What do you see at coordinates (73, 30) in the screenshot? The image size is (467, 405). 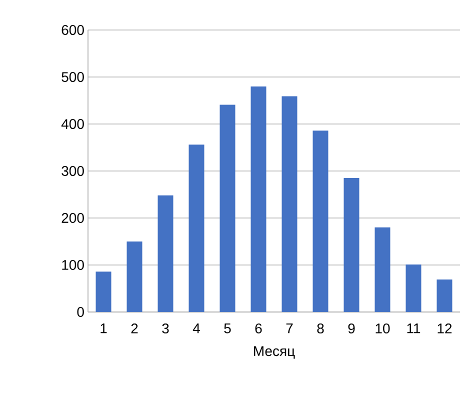 I see `y-tick-label: 600` at bounding box center [73, 30].